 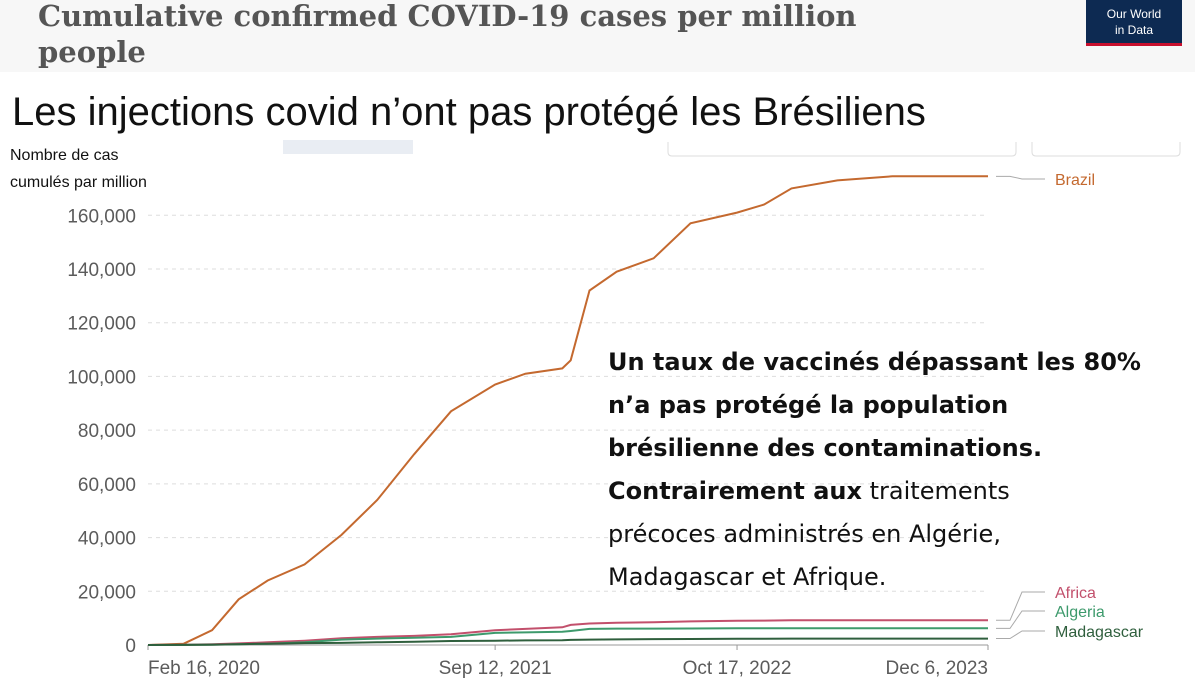 I want to click on annotation-text: traitements, so click(x=936, y=491).